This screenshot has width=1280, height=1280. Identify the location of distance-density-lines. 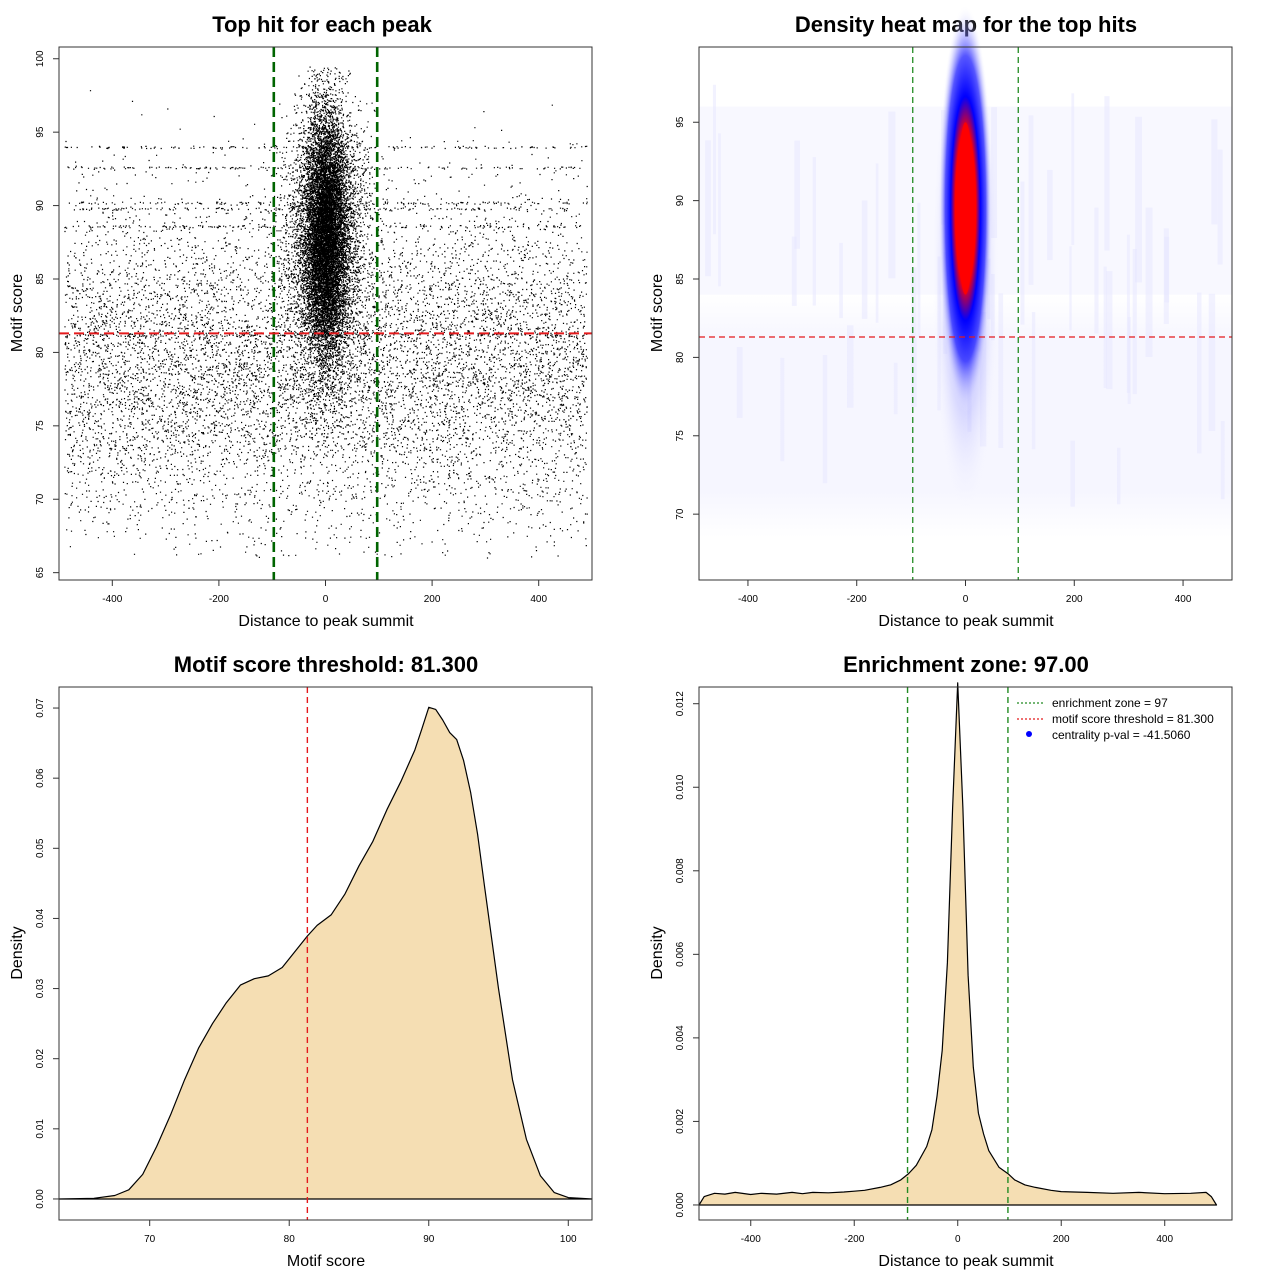
(957, 953).